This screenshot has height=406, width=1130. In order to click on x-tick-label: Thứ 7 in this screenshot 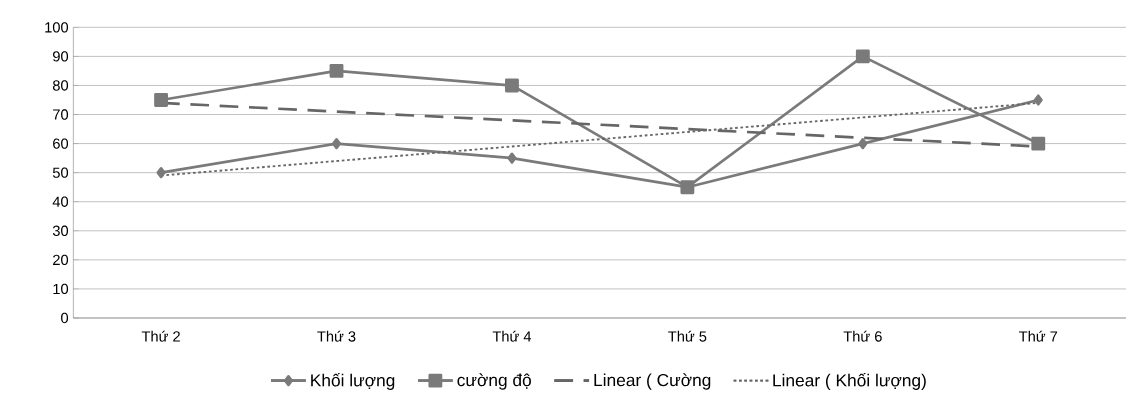, I will do `click(1038, 336)`.